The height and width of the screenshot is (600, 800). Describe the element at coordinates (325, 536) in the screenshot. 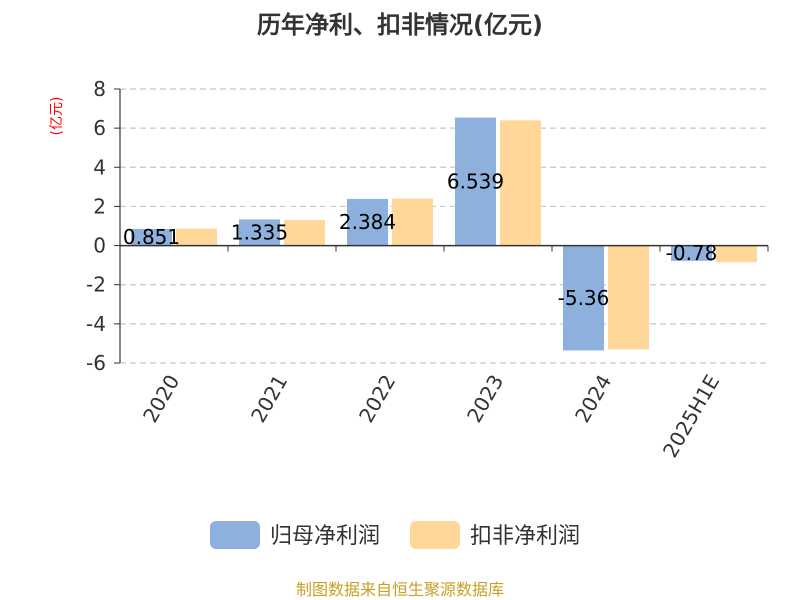

I see `legend-label: 归母净利润` at that location.